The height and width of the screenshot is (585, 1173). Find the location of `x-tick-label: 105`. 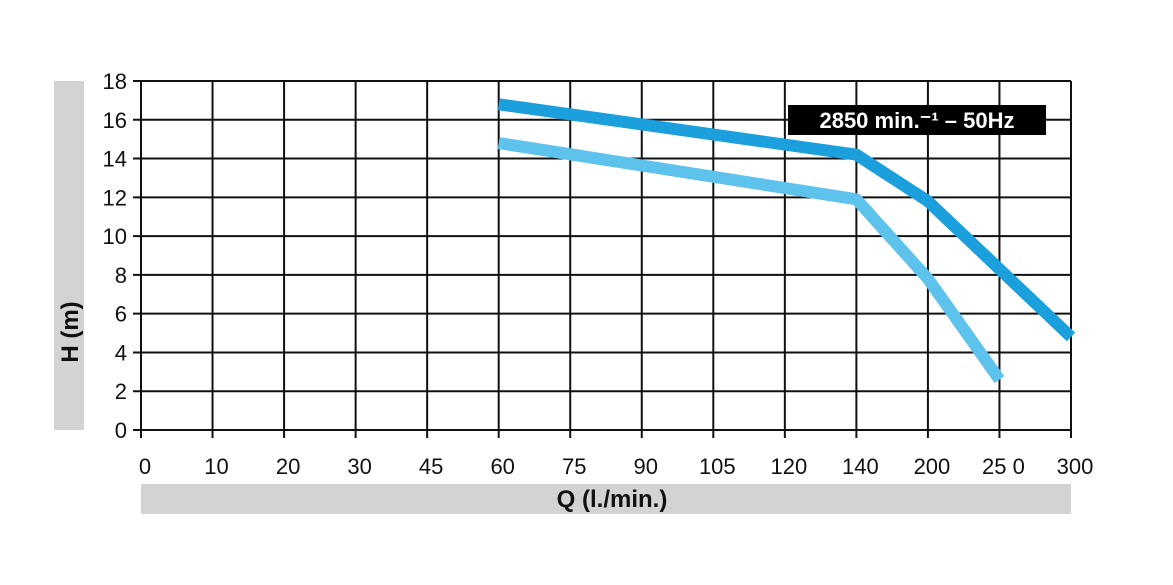

x-tick-label: 105 is located at coordinates (717, 466).